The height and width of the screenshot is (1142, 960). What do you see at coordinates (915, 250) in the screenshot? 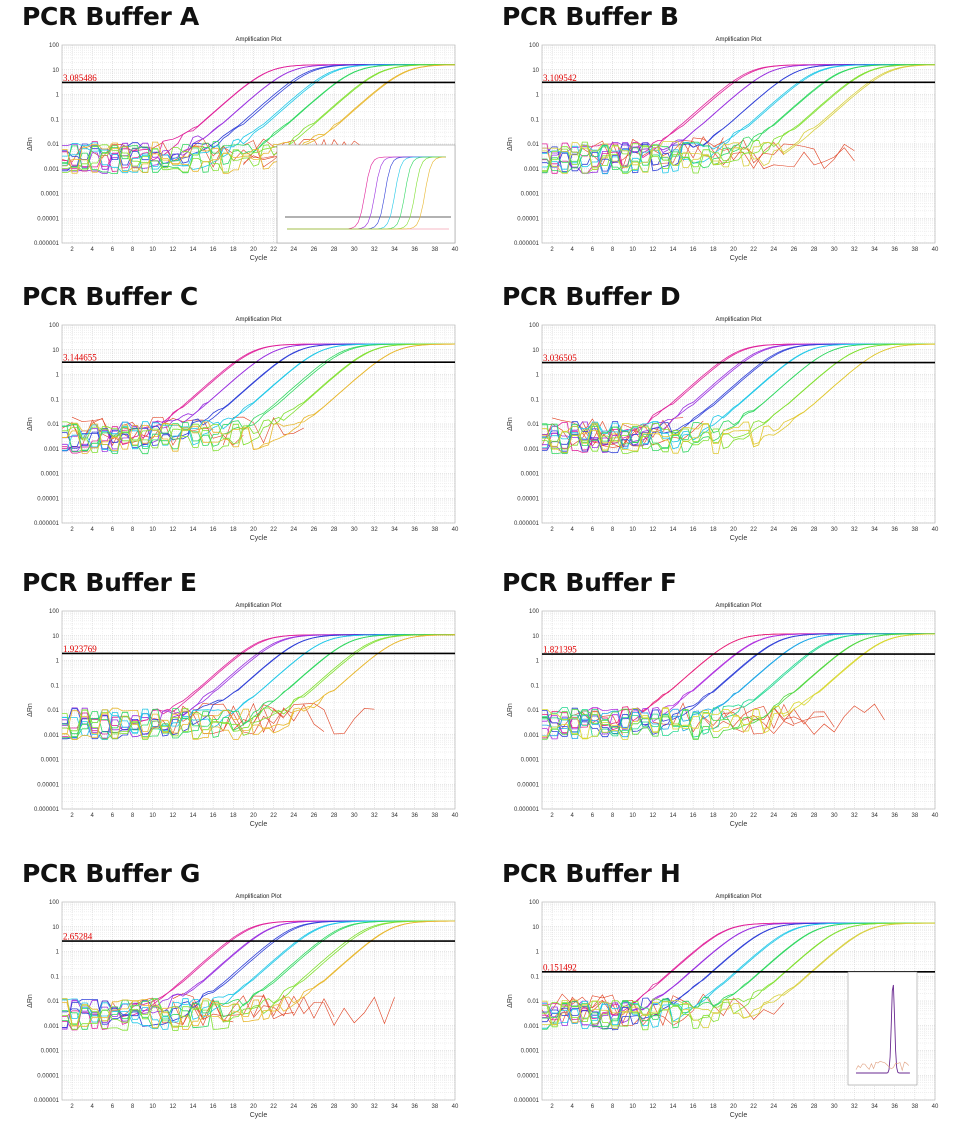
I see `x-tick-label: 38` at bounding box center [915, 250].